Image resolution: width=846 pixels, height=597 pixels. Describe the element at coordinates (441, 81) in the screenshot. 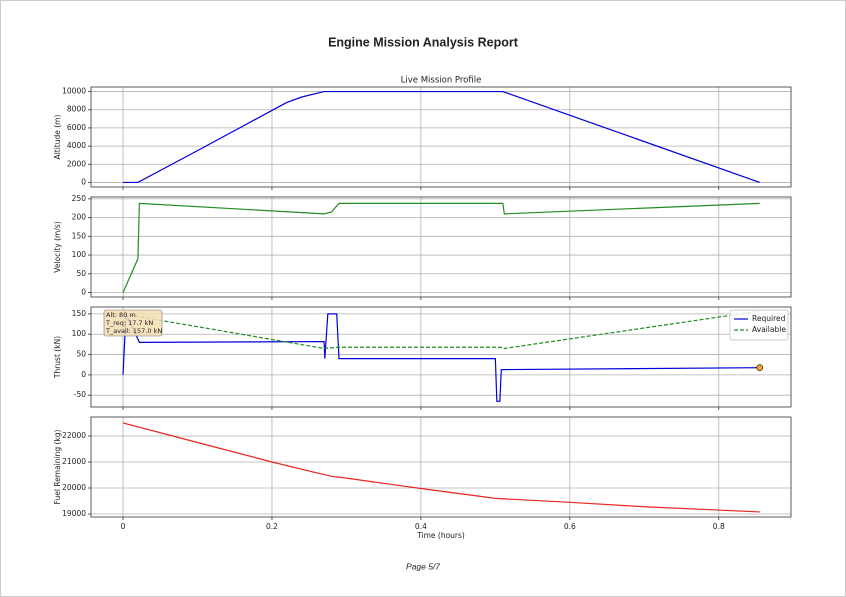

I see `subplot-title: Live Mission Profile` at that location.